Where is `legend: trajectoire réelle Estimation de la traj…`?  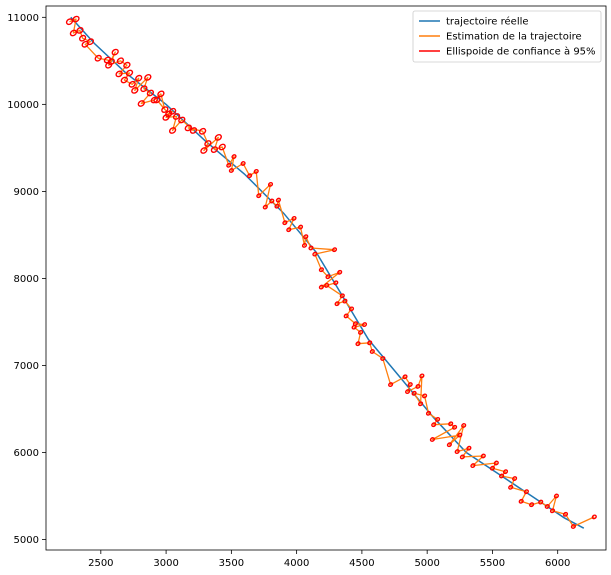 legend: trajectoire réelle Estimation de la traj… is located at coordinates (507, 36).